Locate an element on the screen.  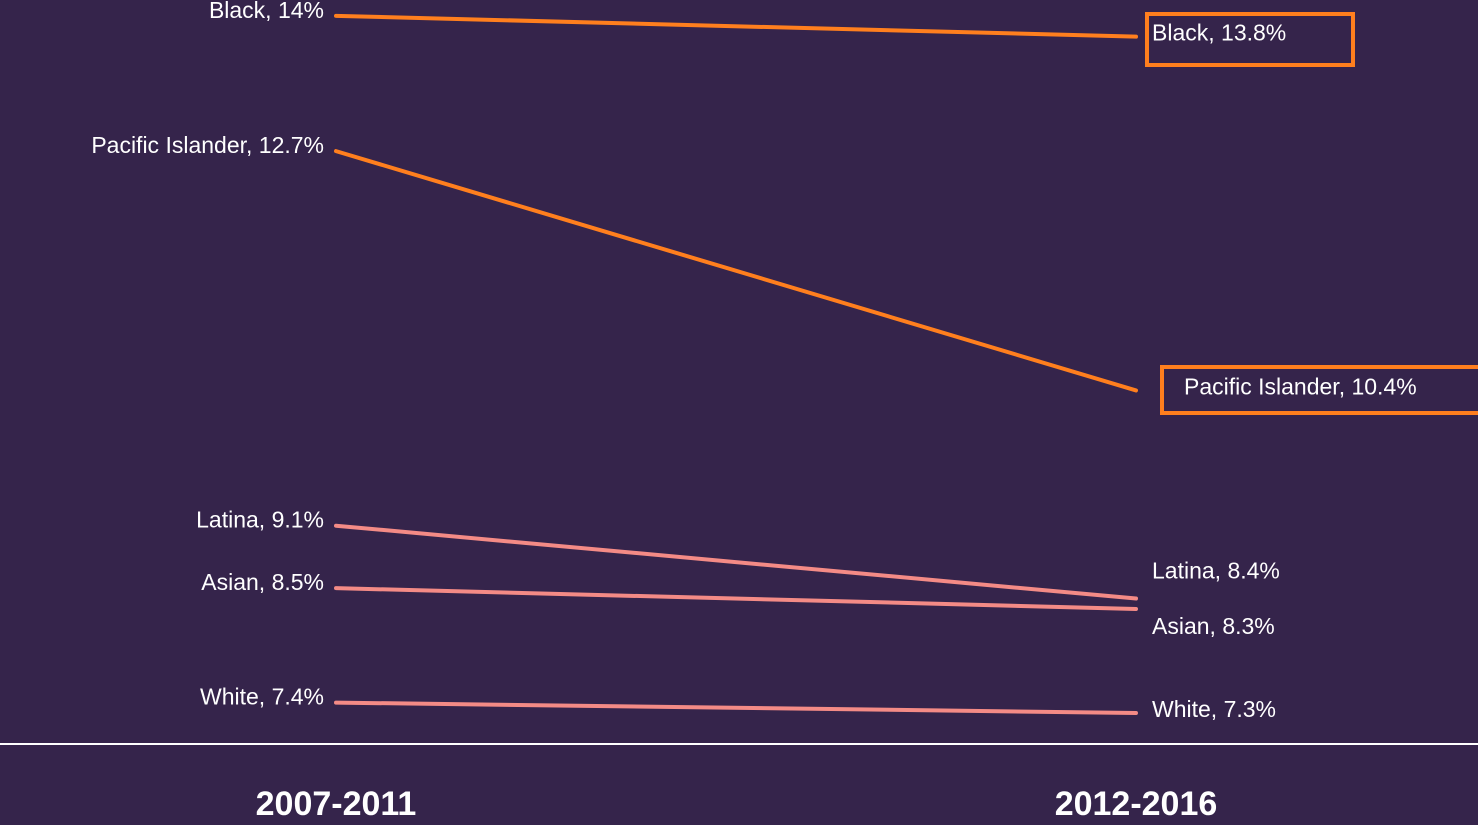
label-end-pacific-islander: Pacific Islander, 10.4% is located at coordinates (1300, 386).